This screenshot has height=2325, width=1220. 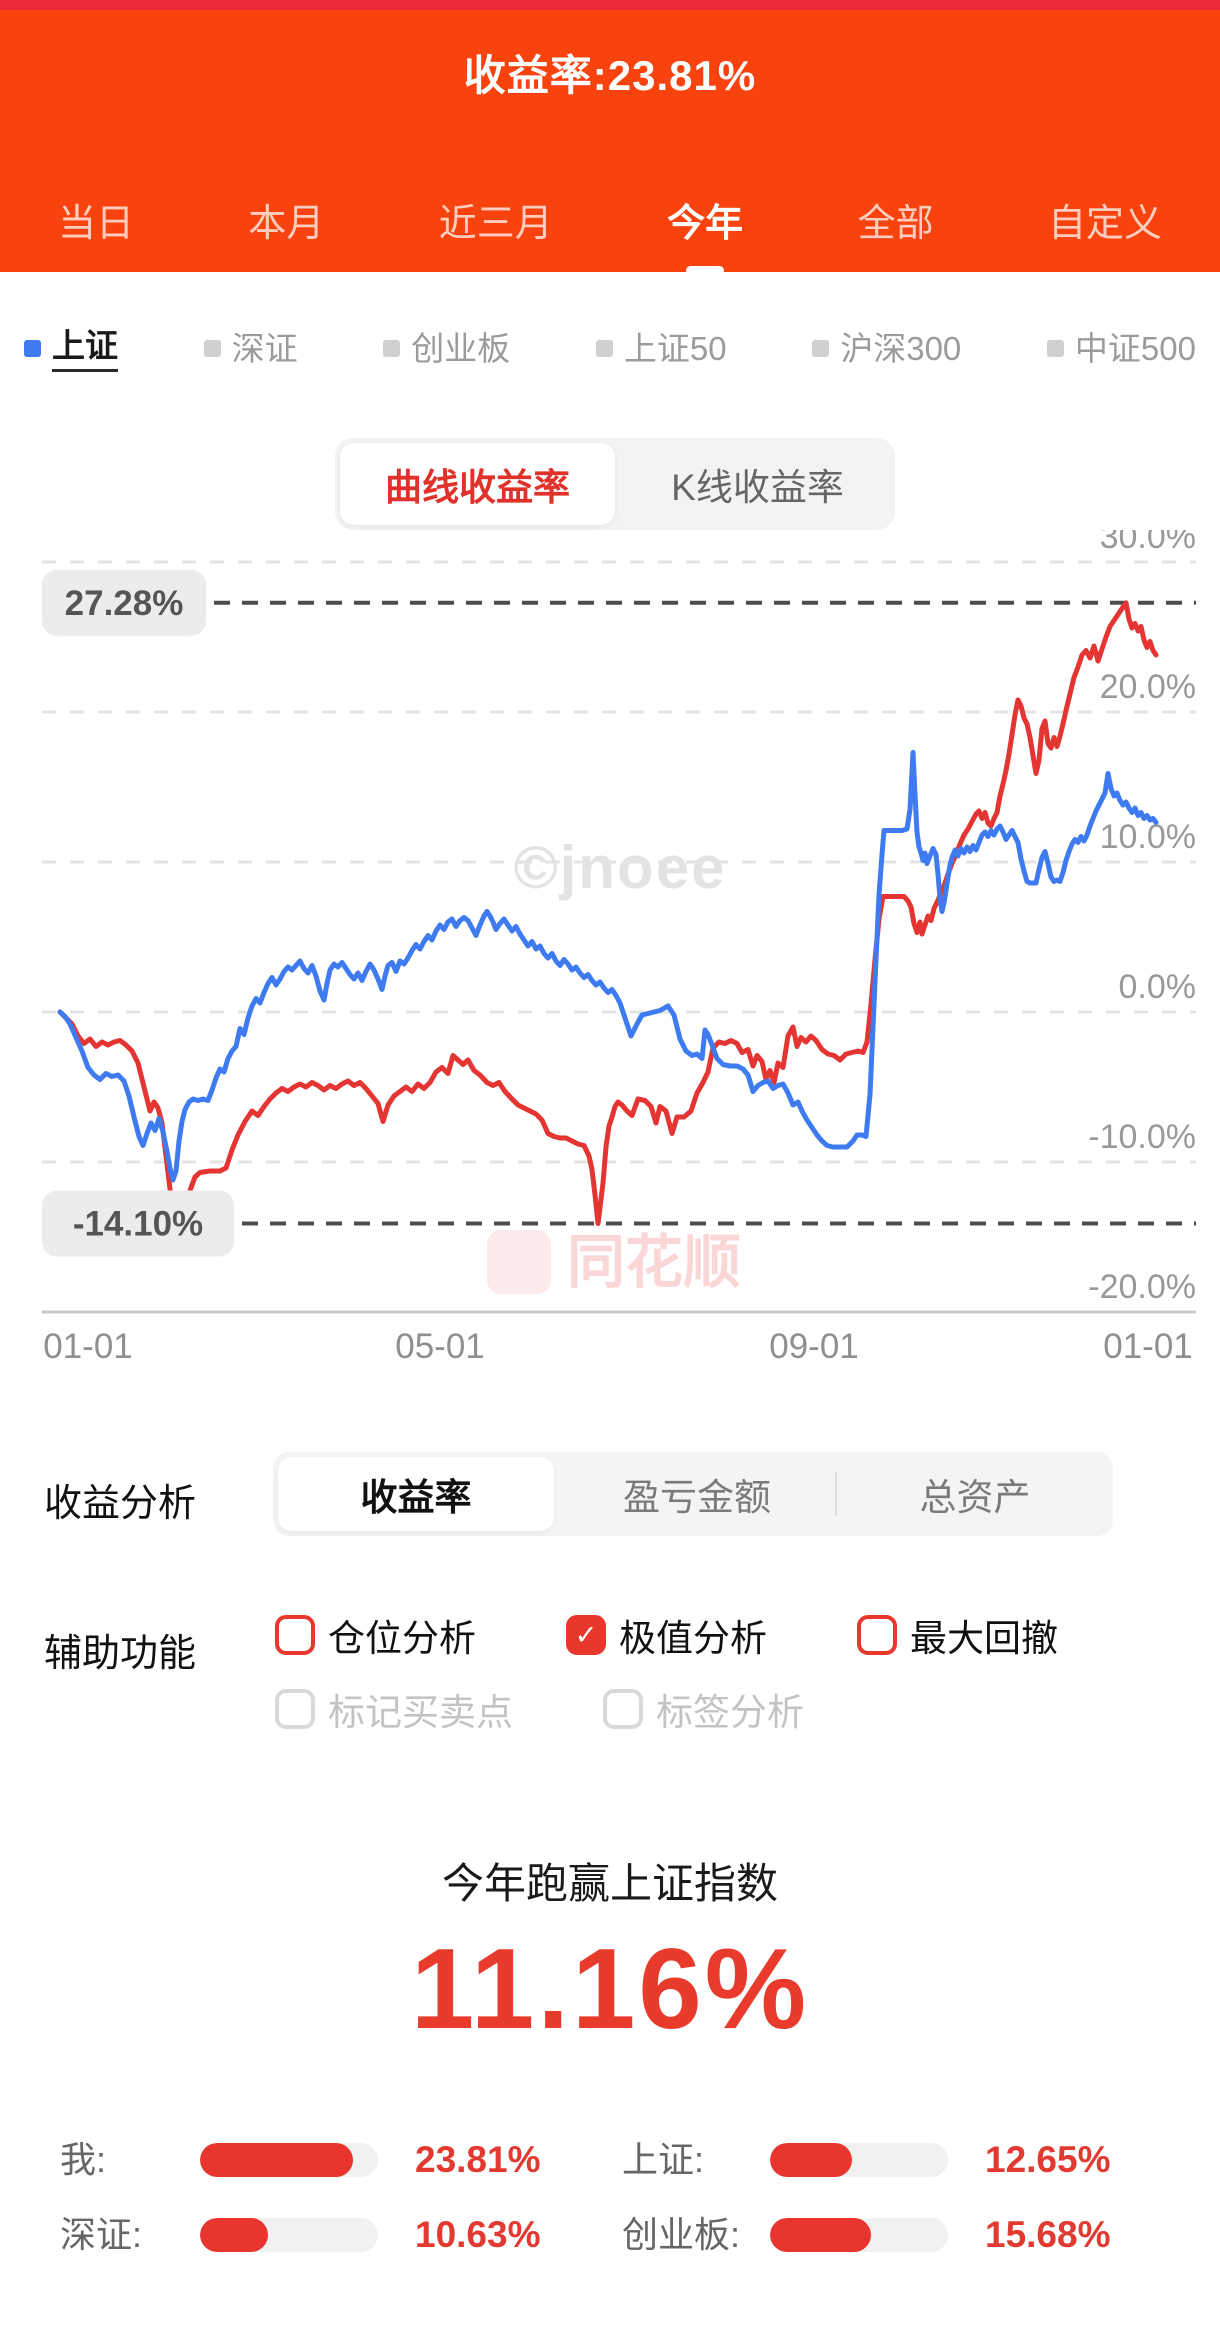 What do you see at coordinates (757, 487) in the screenshot?
I see `toggle-K线收益率: K线收益率` at bounding box center [757, 487].